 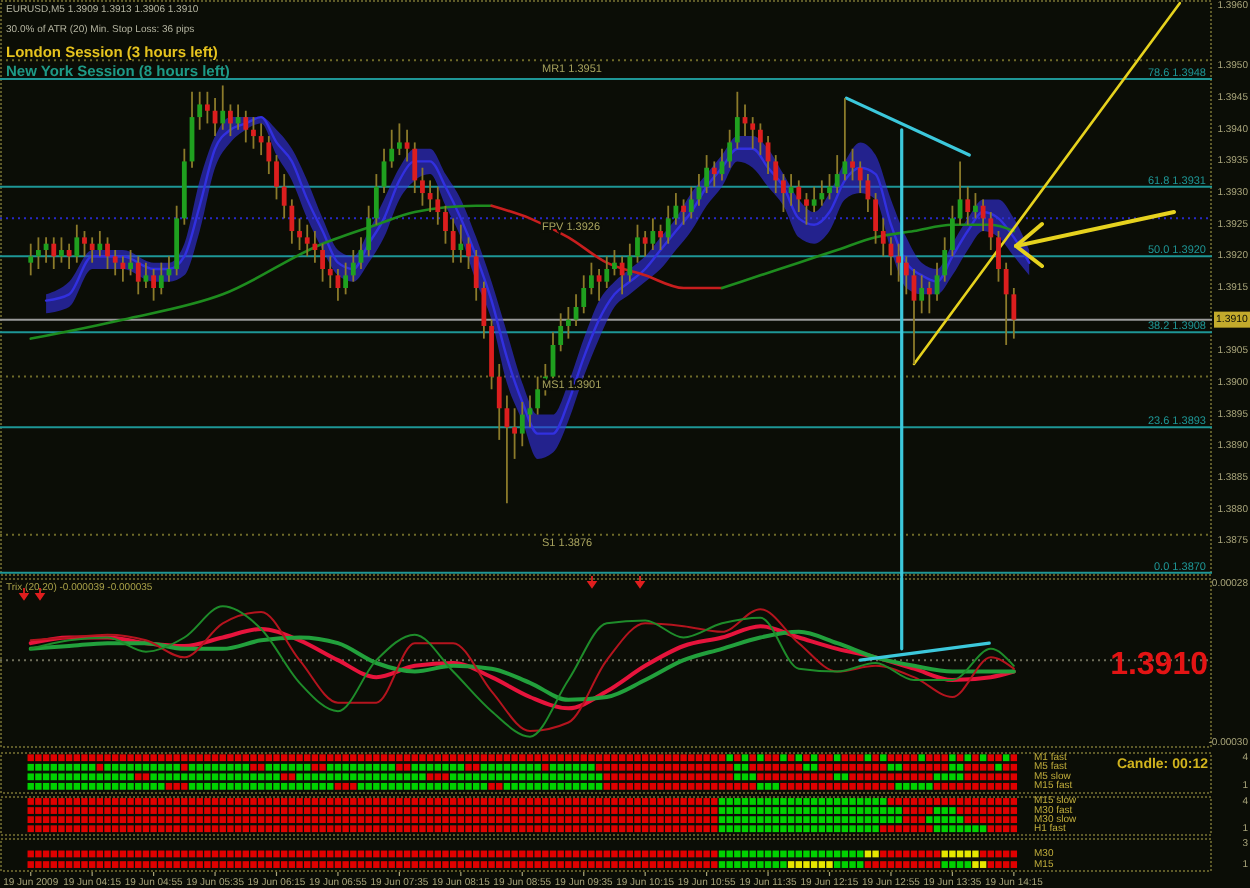 What do you see at coordinates (1159, 665) in the screenshot?
I see `annotation: 1.3910` at bounding box center [1159, 665].